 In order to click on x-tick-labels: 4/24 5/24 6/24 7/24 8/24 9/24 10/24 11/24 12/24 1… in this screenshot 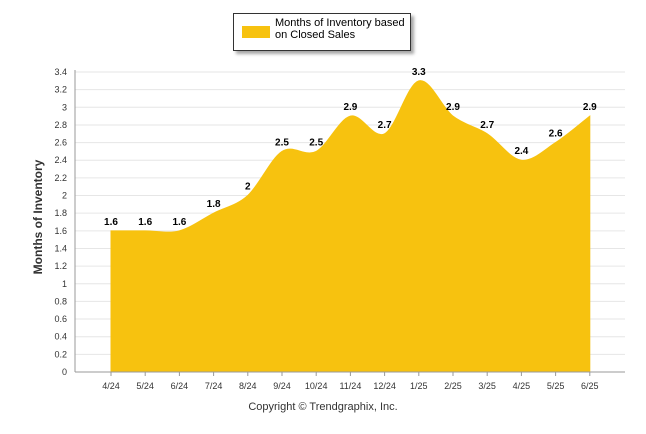, I will do `click(350, 386)`.